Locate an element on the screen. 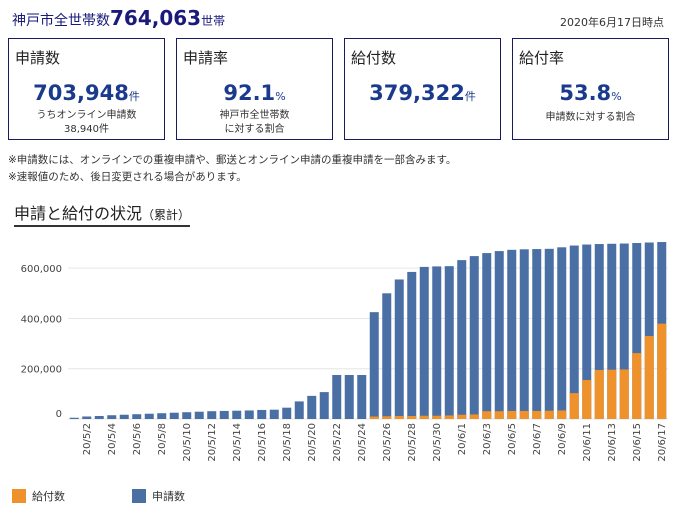  x-tick-label: 20/5/10 is located at coordinates (187, 442).